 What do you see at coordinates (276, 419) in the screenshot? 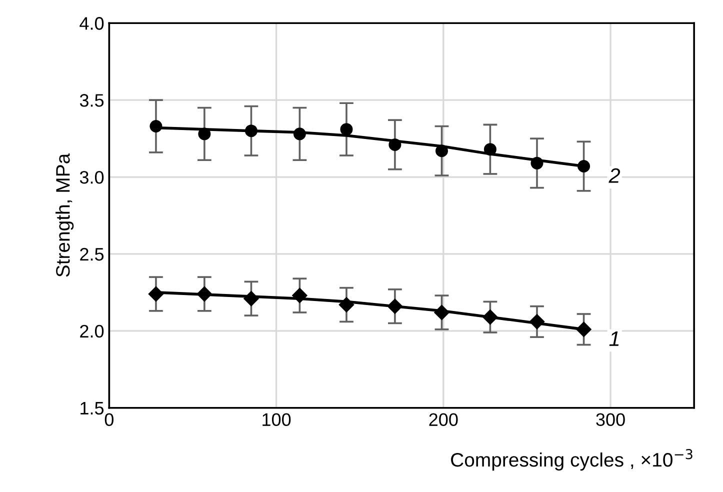
I see `x-tick-label: 100` at bounding box center [276, 419].